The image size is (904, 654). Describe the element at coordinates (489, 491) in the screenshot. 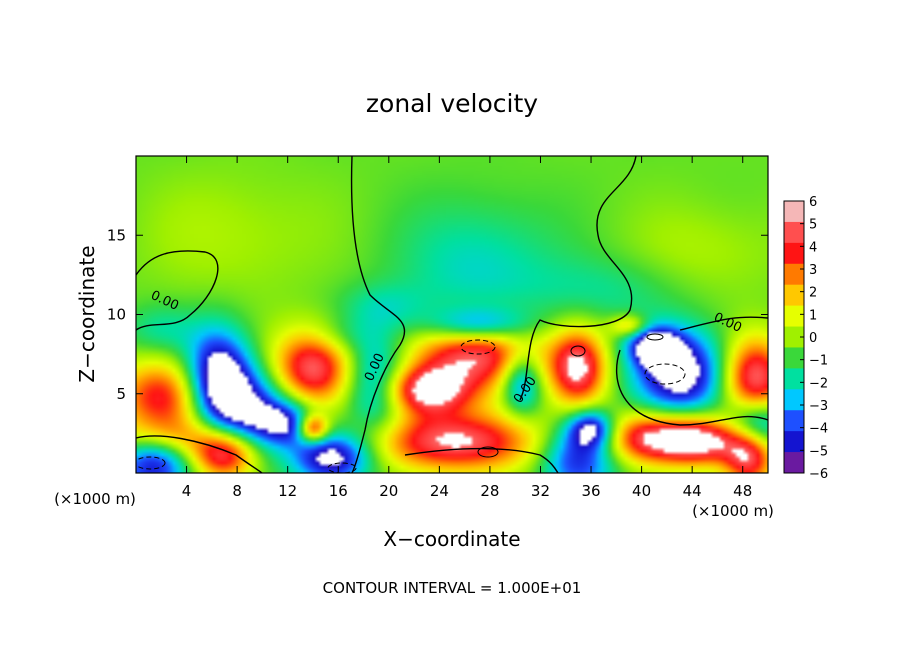

I see `x-tick-label: 28` at that location.